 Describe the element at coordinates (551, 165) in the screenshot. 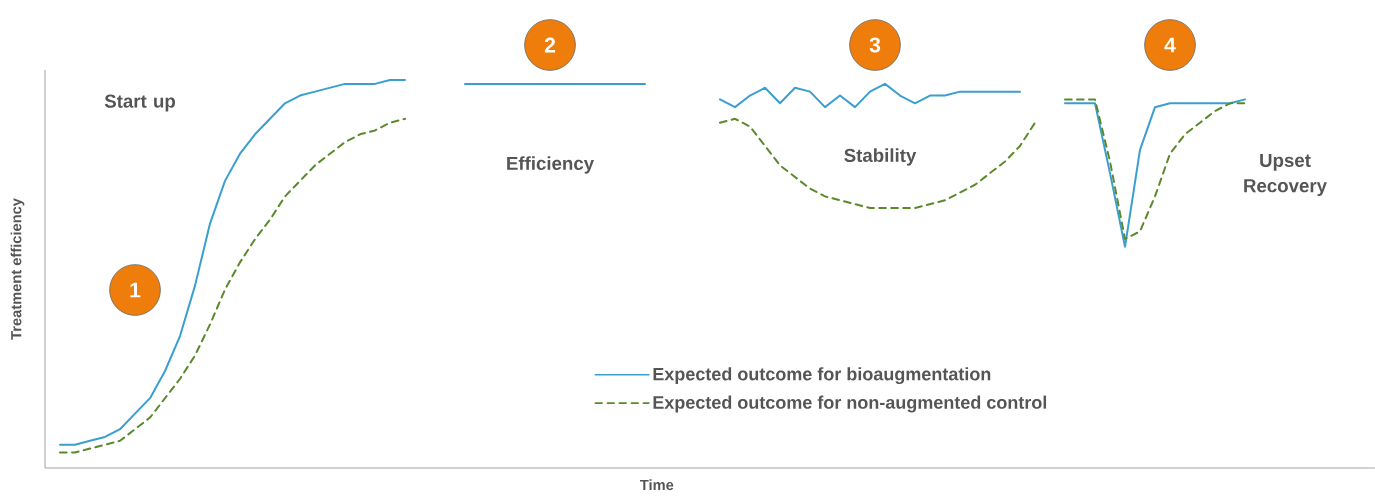

I see `annotation: Efficiency` at that location.